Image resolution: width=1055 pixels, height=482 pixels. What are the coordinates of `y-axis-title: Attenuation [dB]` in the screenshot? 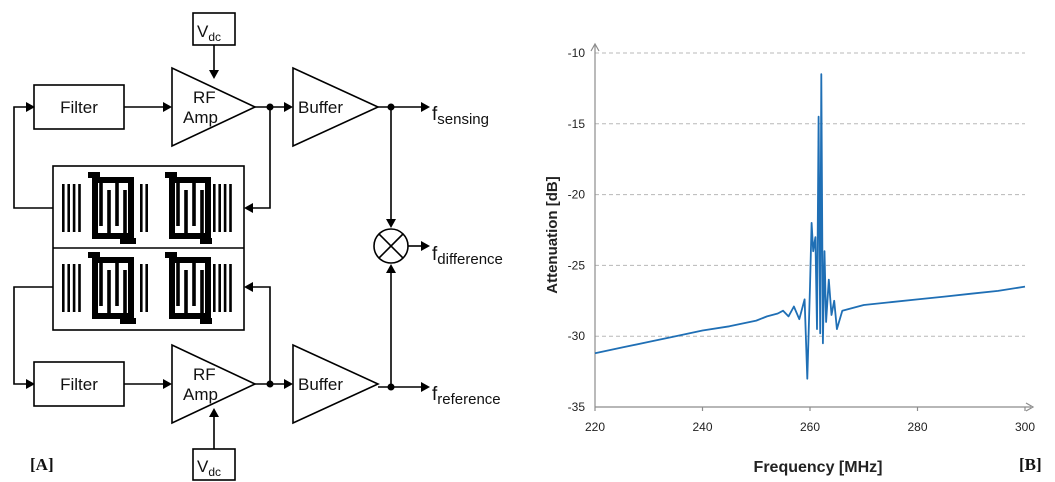 It's located at (552, 234).